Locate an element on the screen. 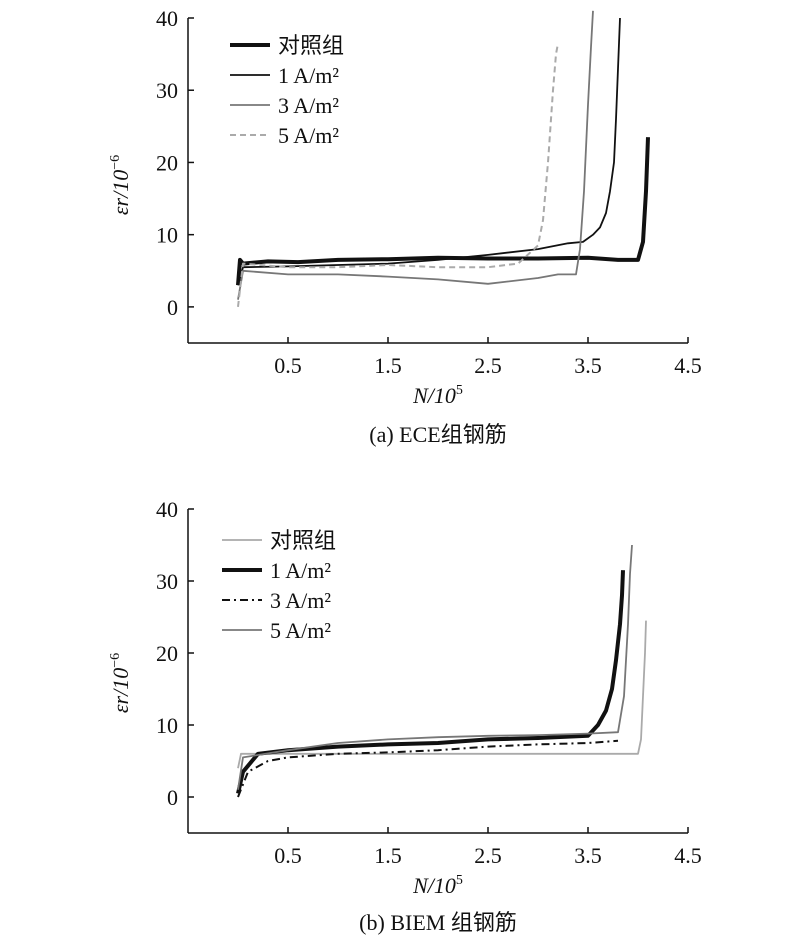  panel-caption: (a) ECE组钢筋 is located at coordinates (437, 434).